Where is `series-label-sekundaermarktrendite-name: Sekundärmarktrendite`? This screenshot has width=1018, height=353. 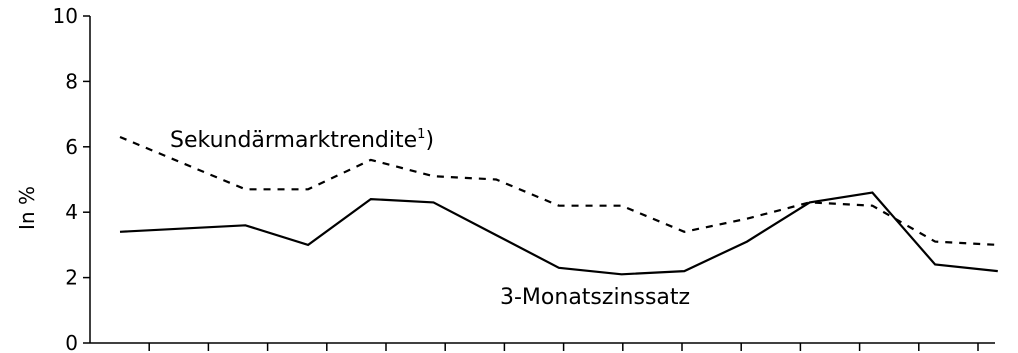 series-label-sekundaermarktrendite-name: Sekundärmarktrendite is located at coordinates (293, 140).